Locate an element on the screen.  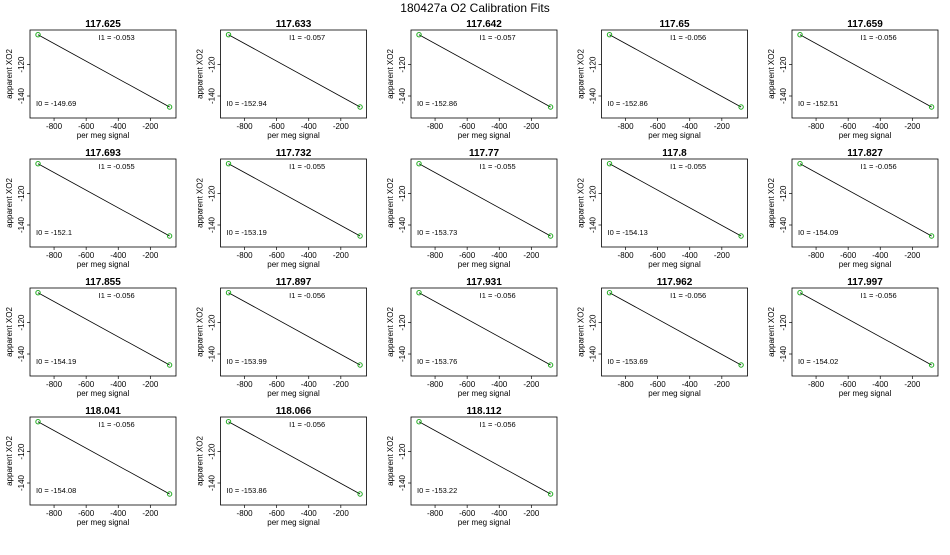
panel-title: 117.855 is located at coordinates (103, 282).